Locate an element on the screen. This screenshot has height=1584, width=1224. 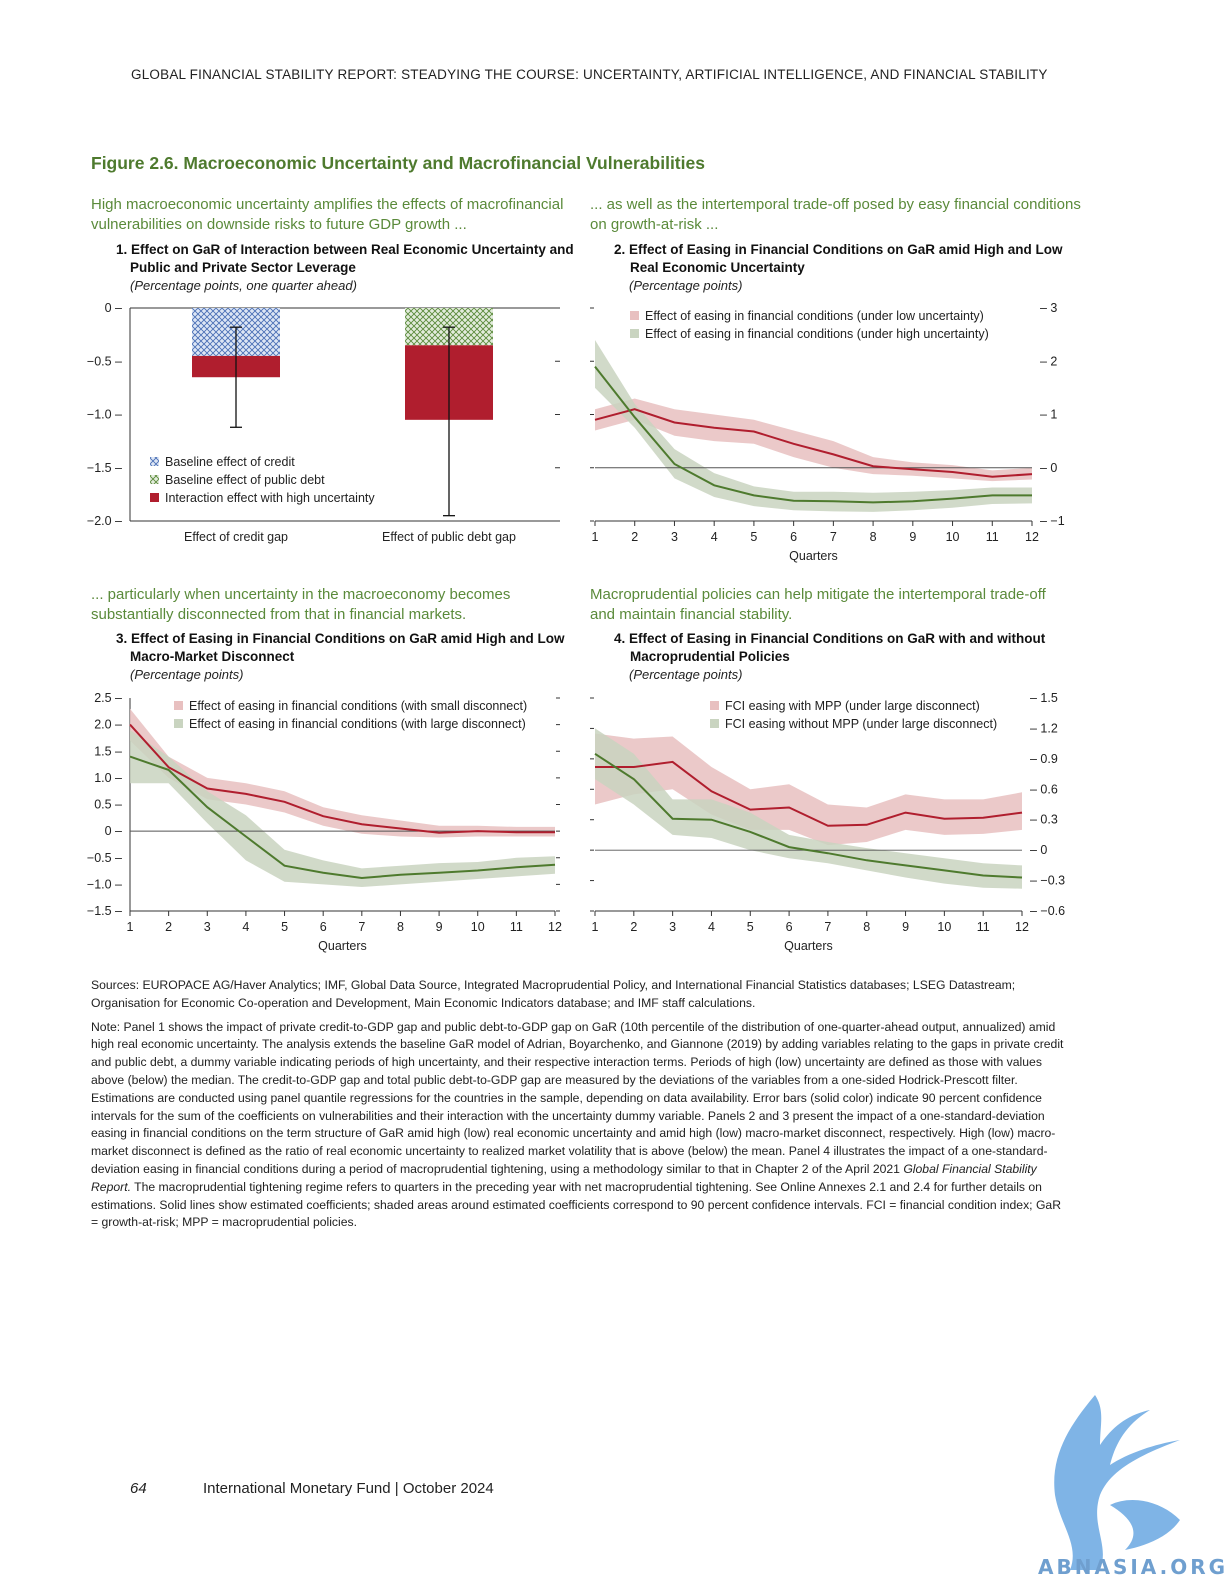
y-tick-label: 1.0 – is located at coordinates (108, 778).